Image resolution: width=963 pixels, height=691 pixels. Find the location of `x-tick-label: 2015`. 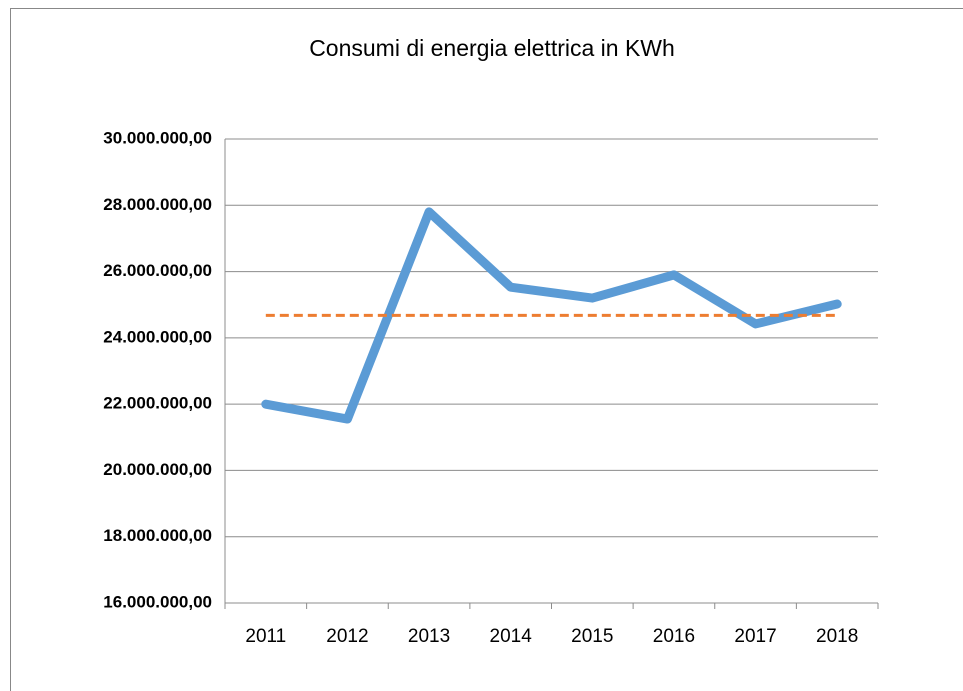

x-tick-label: 2015 is located at coordinates (592, 636).